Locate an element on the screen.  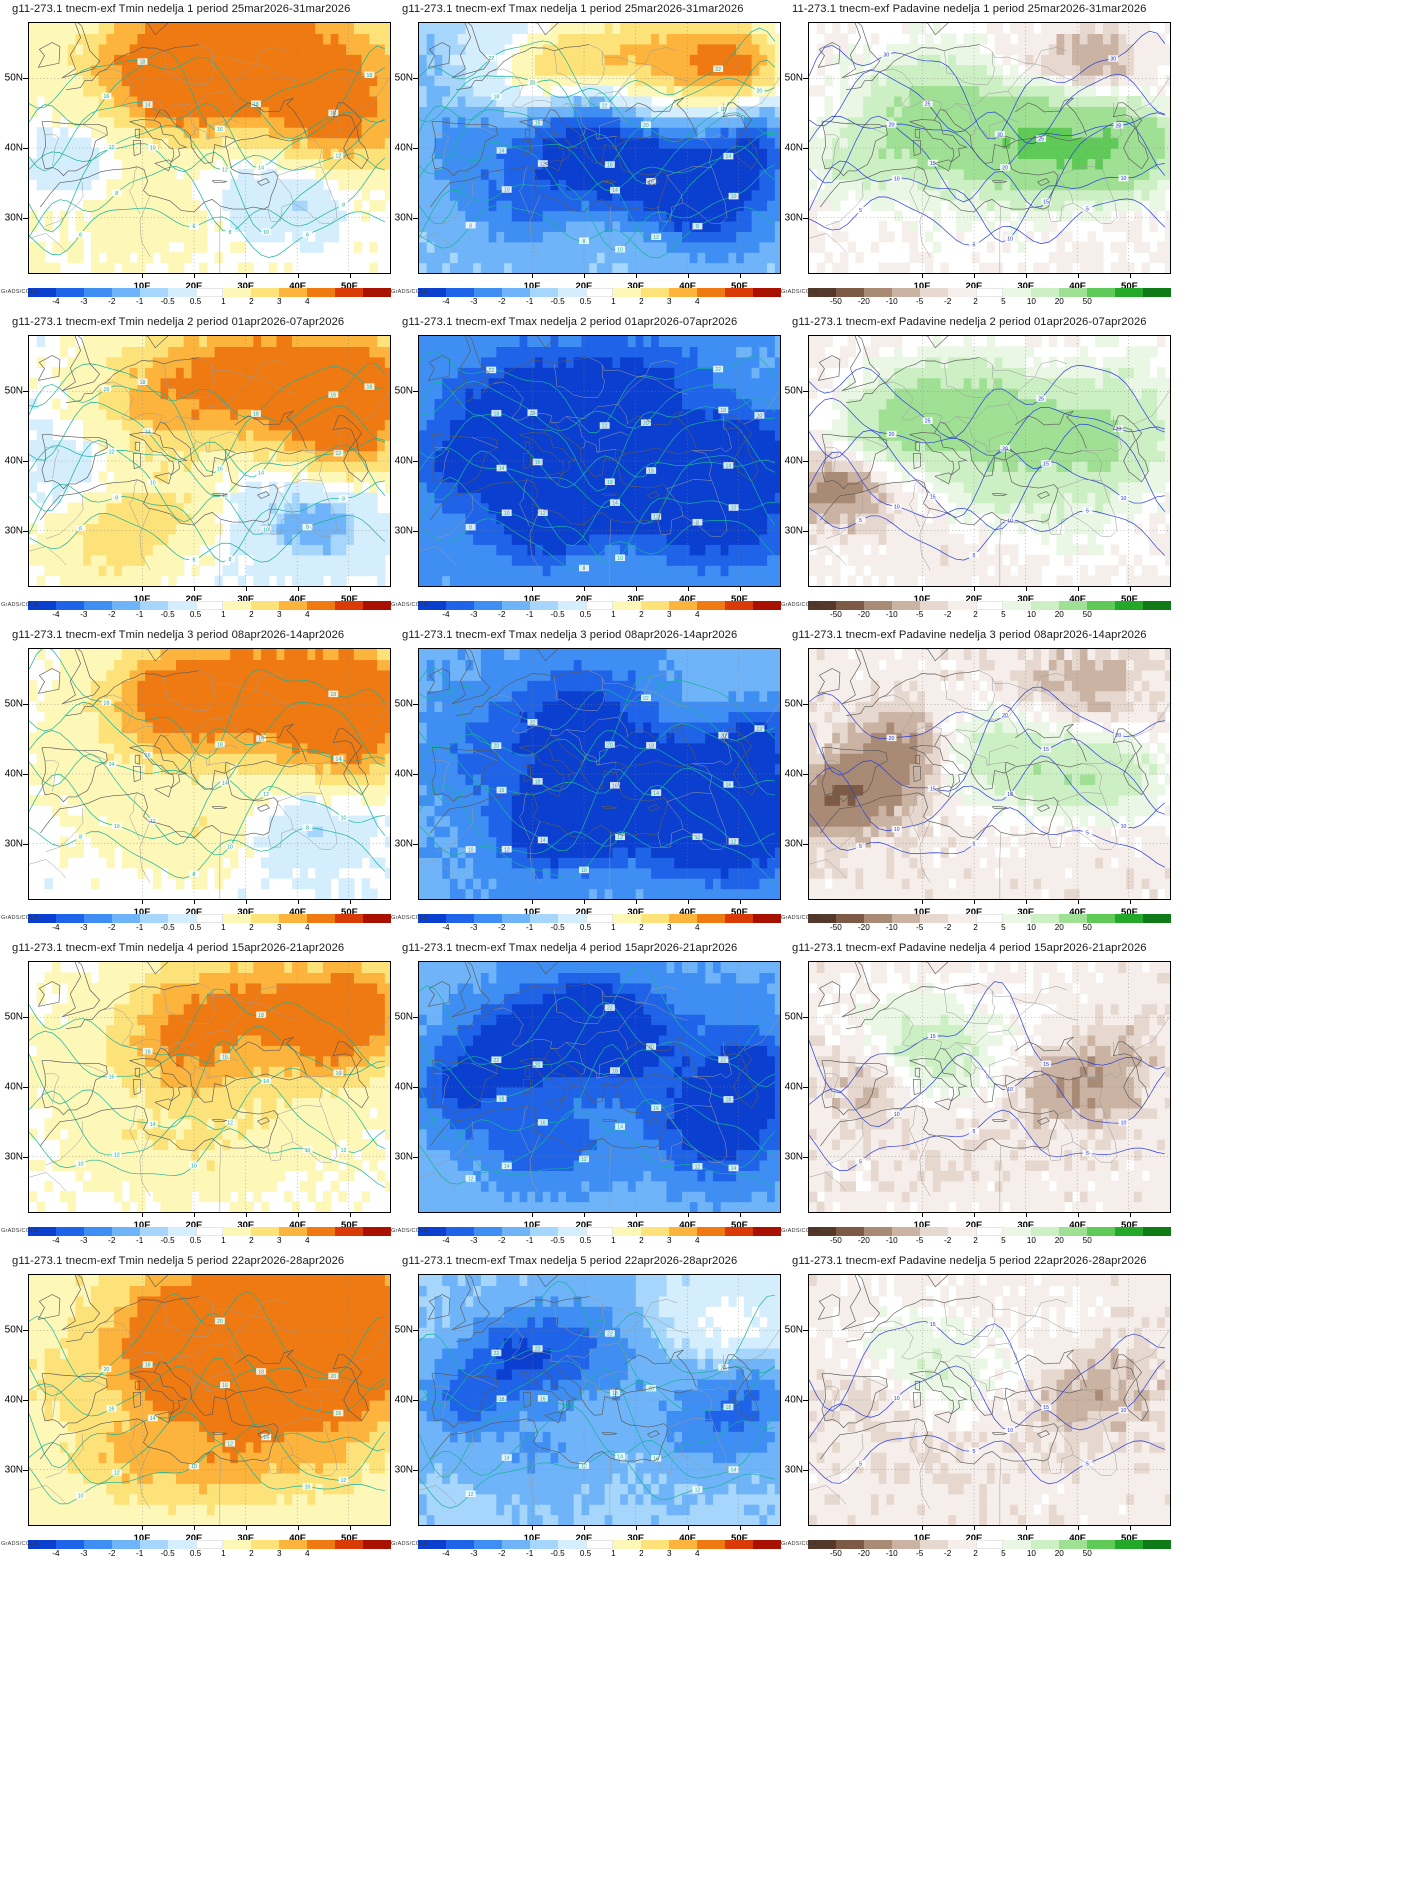
colorbar-tick-label: 5 is located at coordinates (1003, 614).